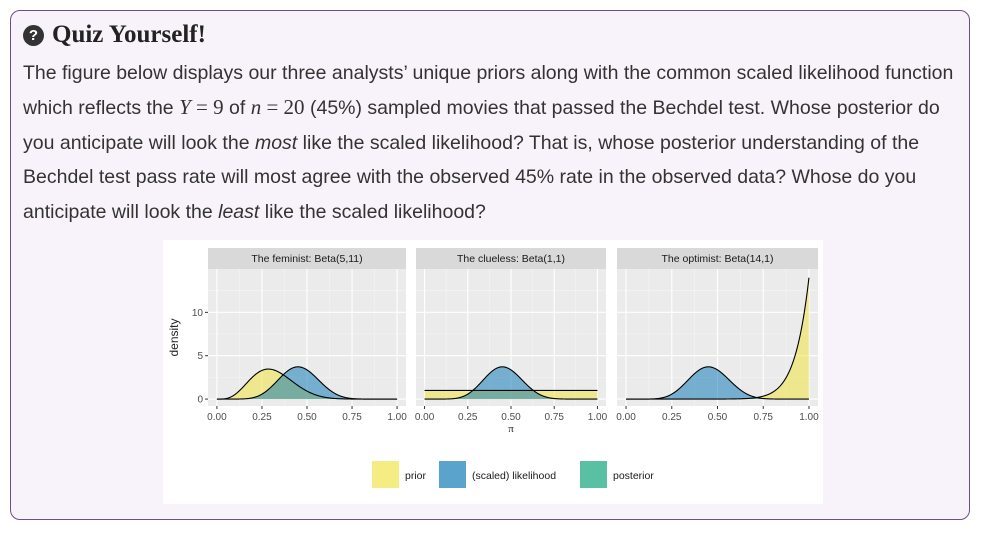 The height and width of the screenshot is (533, 1003). I want to click on legend-swatch-prior, so click(385, 474).